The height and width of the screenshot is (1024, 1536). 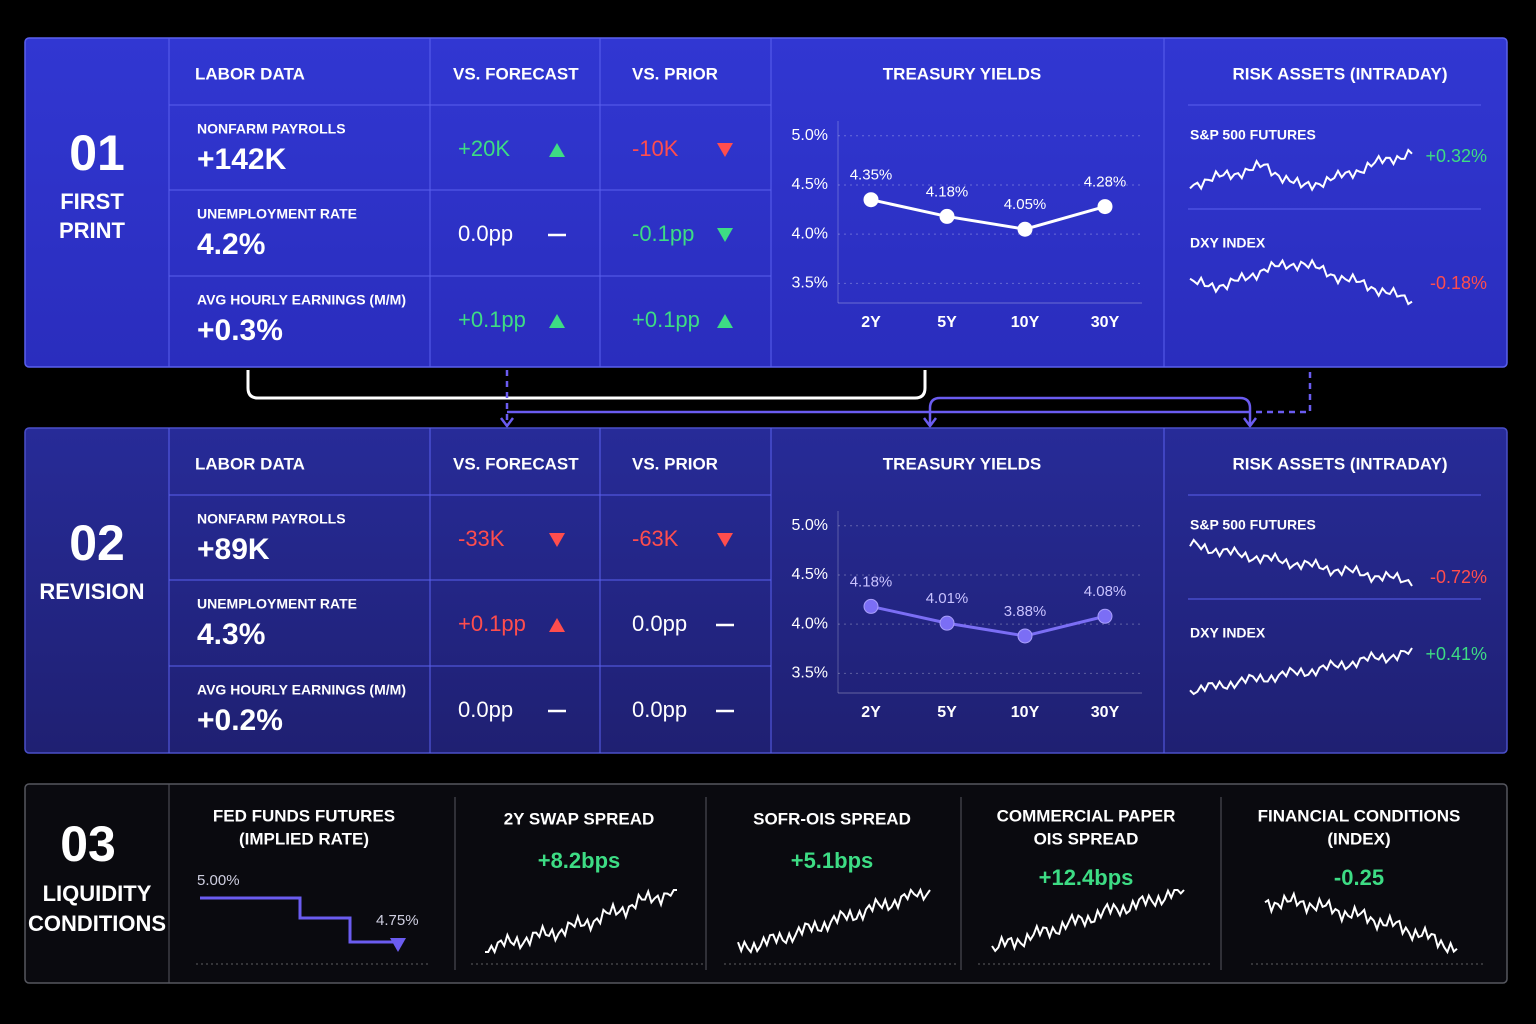 I want to click on section-label: REVISION, so click(x=91, y=591).